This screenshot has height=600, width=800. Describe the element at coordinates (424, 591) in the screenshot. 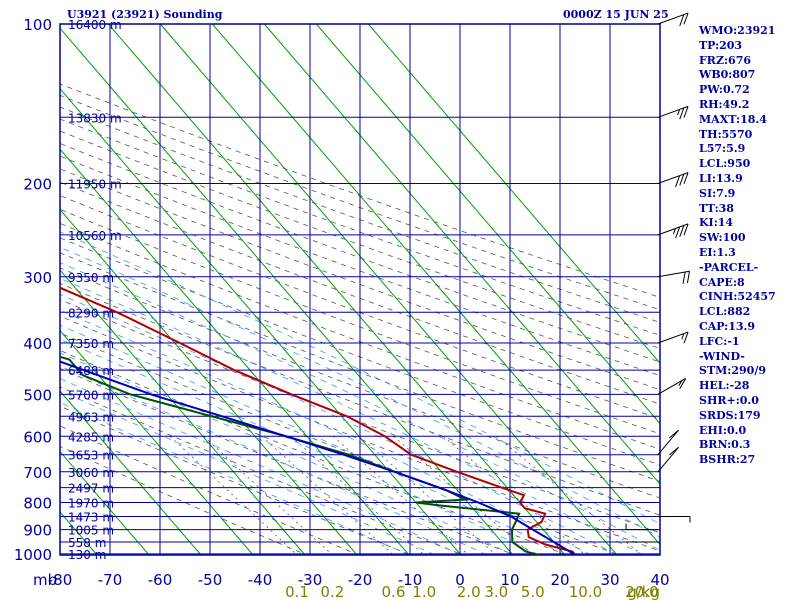

I see `mixing-ratio-label: 1.0` at that location.